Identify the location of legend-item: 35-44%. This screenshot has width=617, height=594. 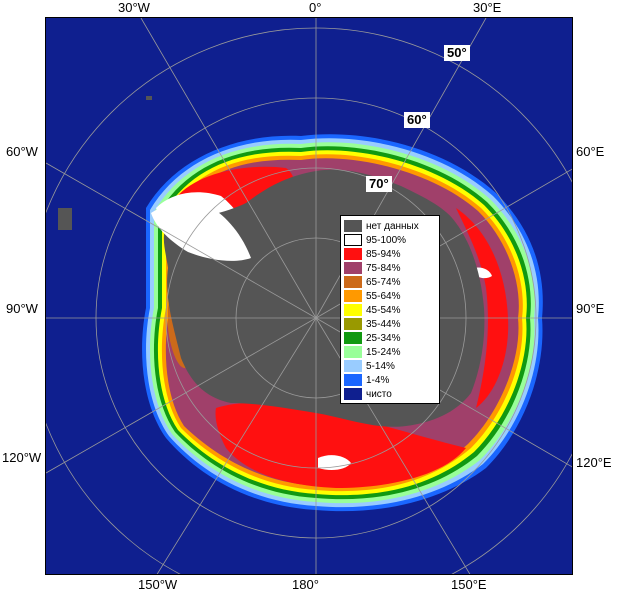
(390, 324).